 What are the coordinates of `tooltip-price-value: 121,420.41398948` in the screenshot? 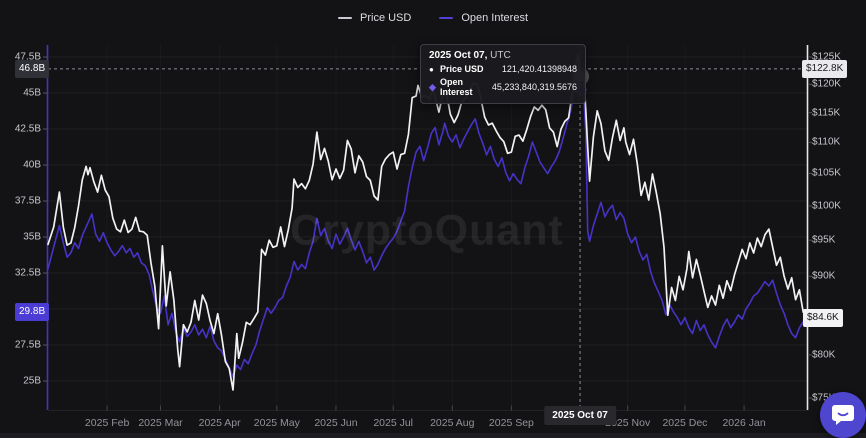 It's located at (539, 69).